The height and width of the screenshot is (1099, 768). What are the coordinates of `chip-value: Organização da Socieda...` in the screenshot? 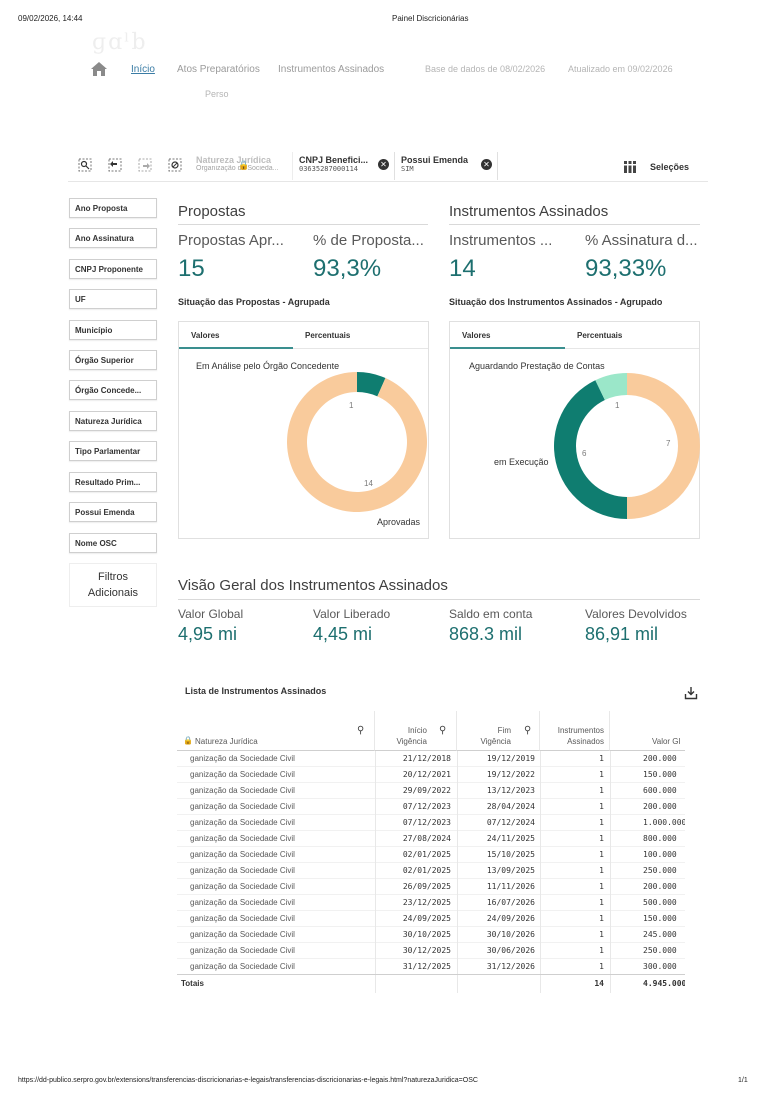 It's located at (237, 168).